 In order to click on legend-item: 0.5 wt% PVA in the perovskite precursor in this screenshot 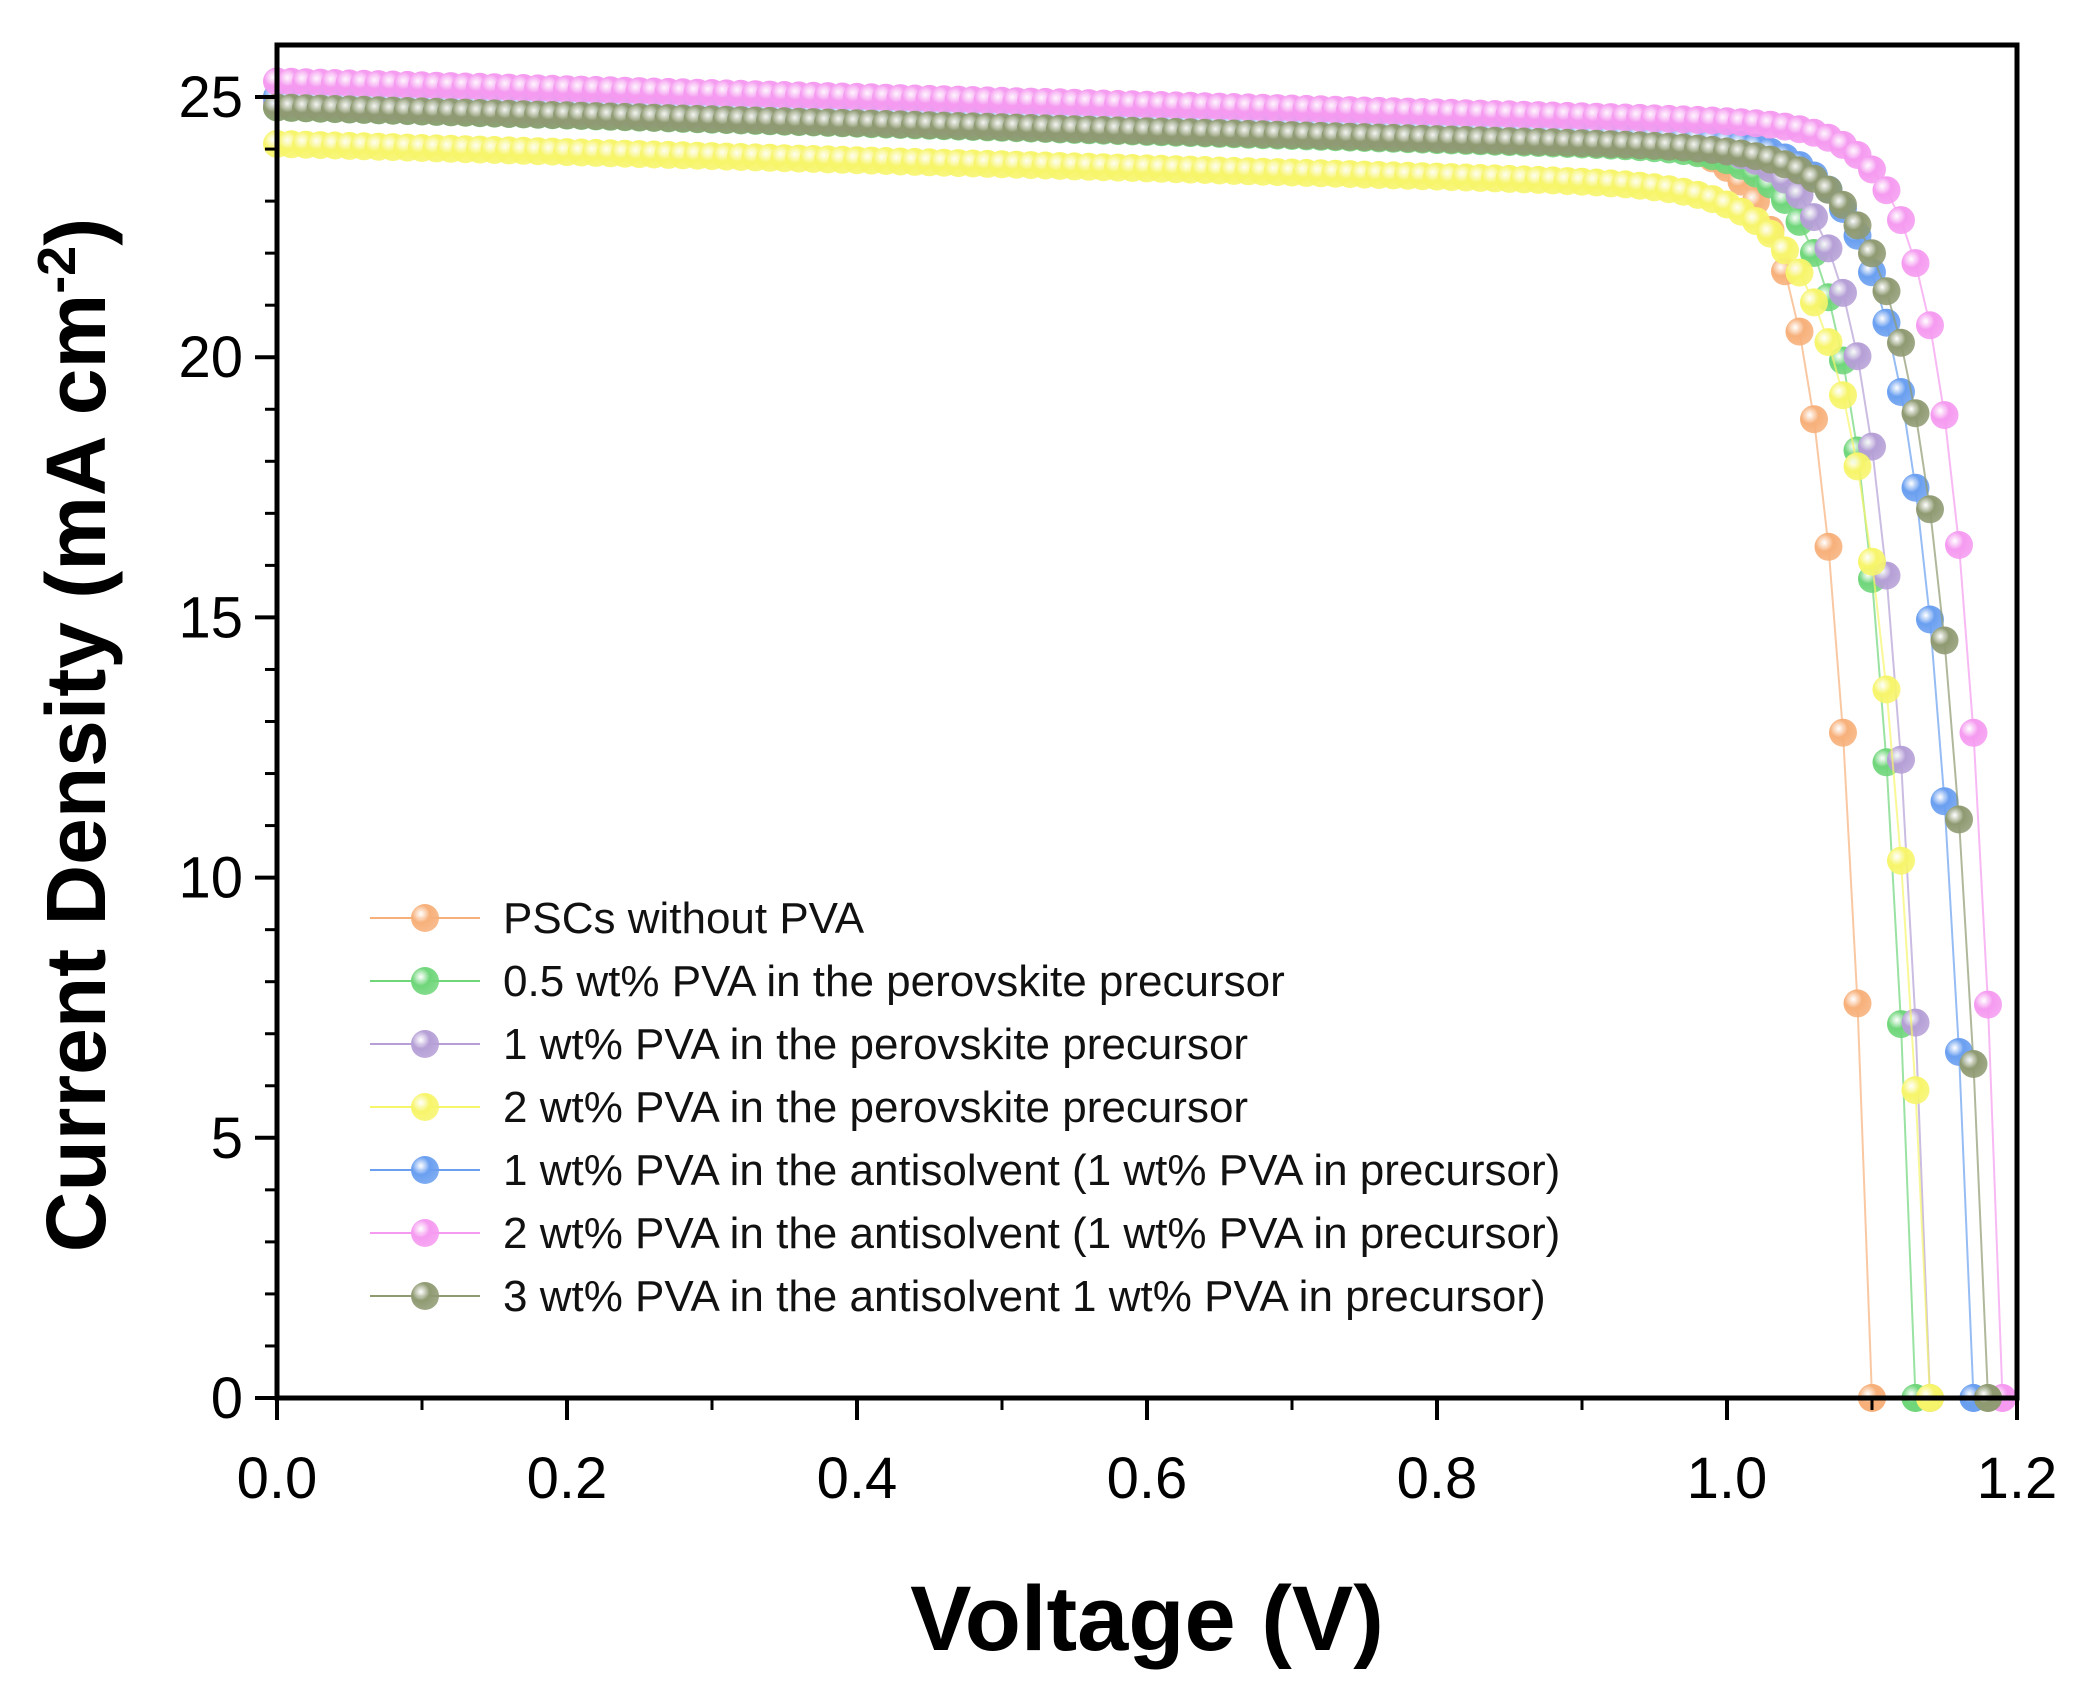, I will do `click(827, 981)`.